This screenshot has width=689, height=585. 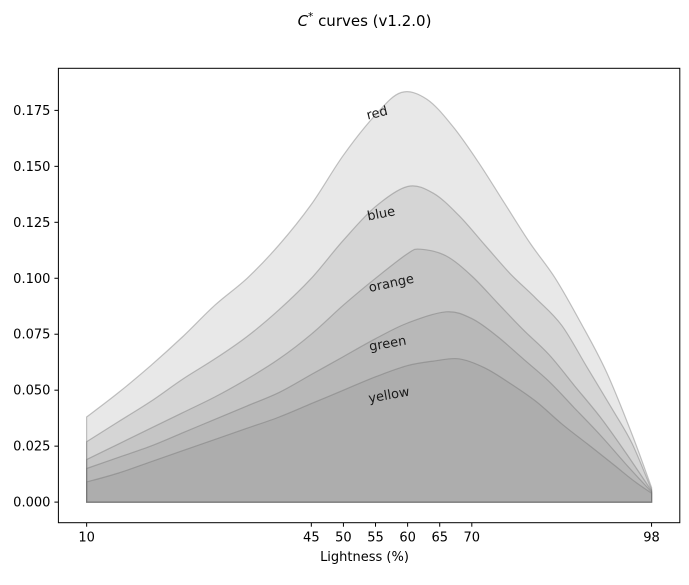 I want to click on series-label-blue: blue, so click(x=381, y=214).